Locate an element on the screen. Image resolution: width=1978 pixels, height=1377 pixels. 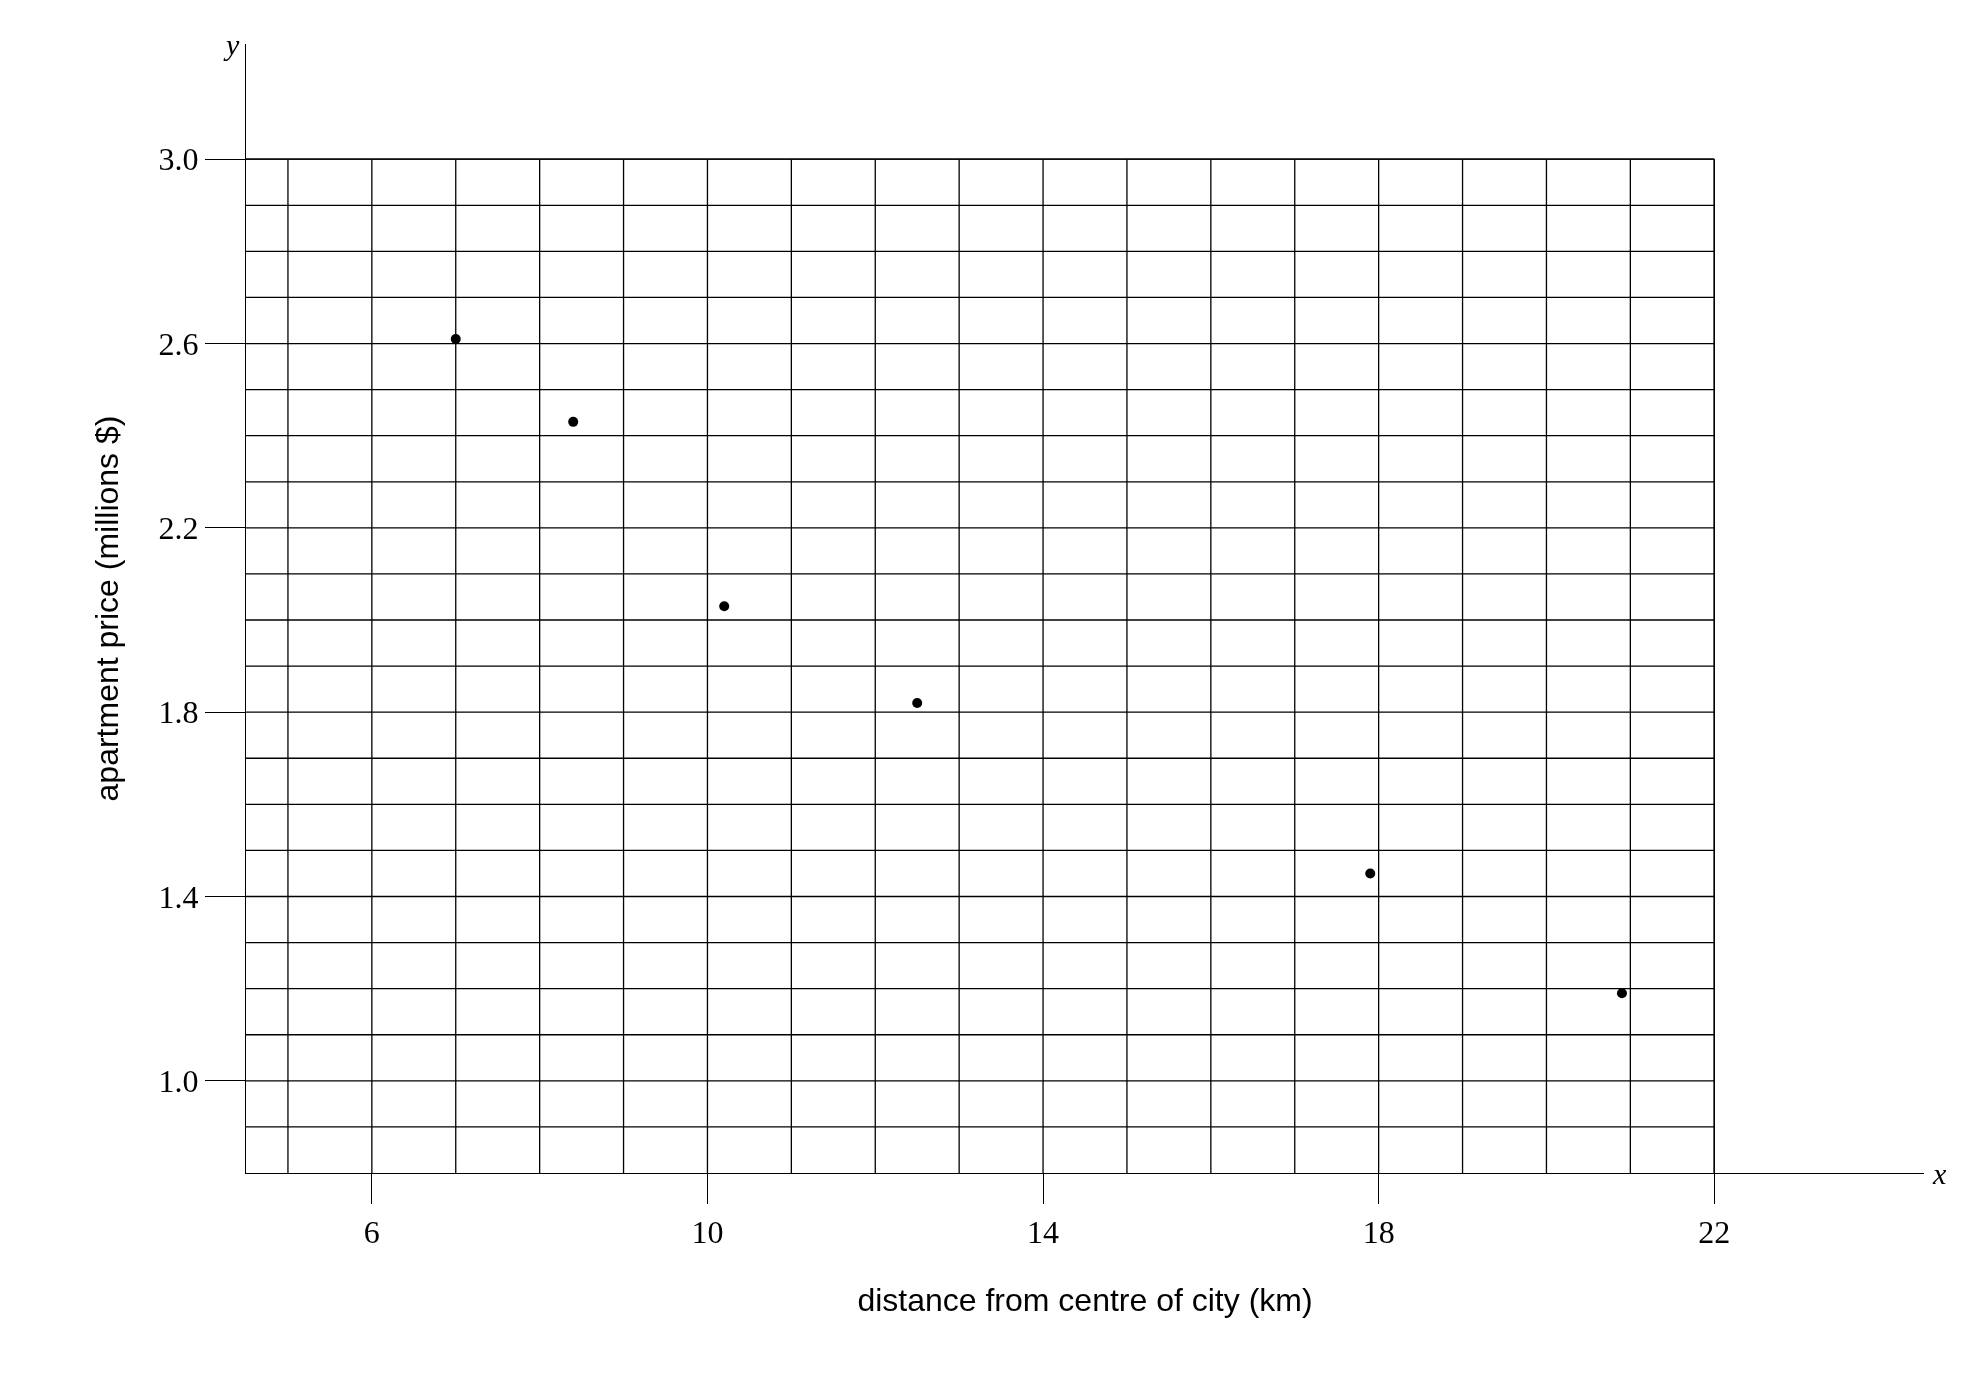
x-axis-title: distance from centre of city (km) is located at coordinates (1085, 1300).